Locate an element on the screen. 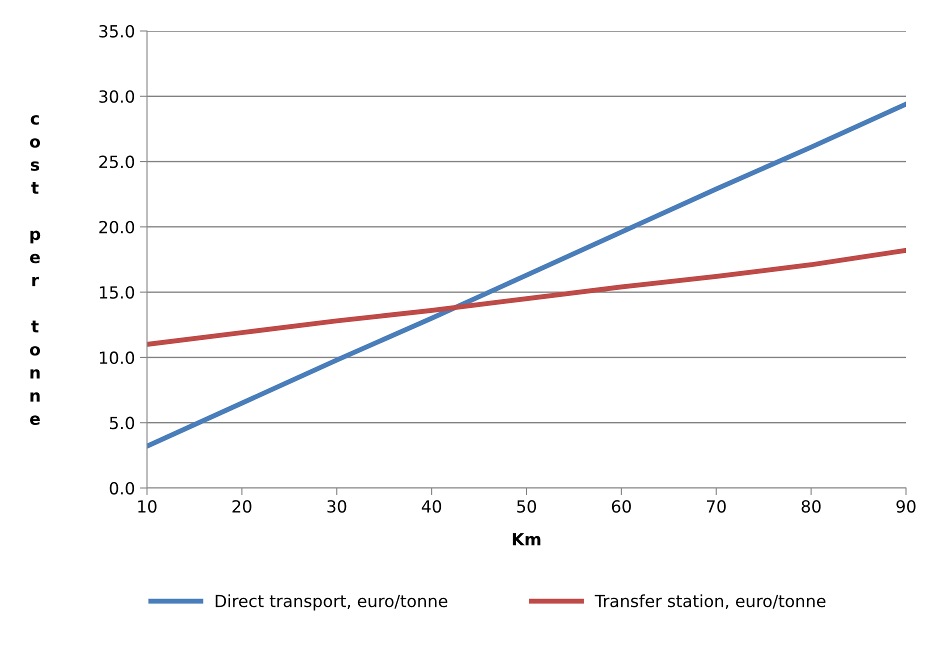 This screenshot has height=659, width=937. x-axis-title: Km is located at coordinates (526, 539).